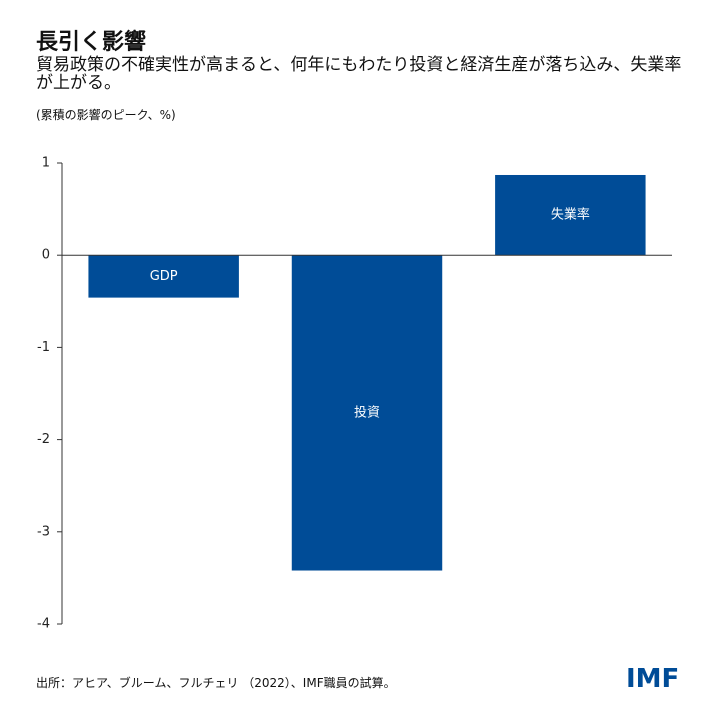  I want to click on source-note: 出所：アヒア、ブルーム、フルチェリ （2022）、IMF職員の試算。, so click(216, 683).